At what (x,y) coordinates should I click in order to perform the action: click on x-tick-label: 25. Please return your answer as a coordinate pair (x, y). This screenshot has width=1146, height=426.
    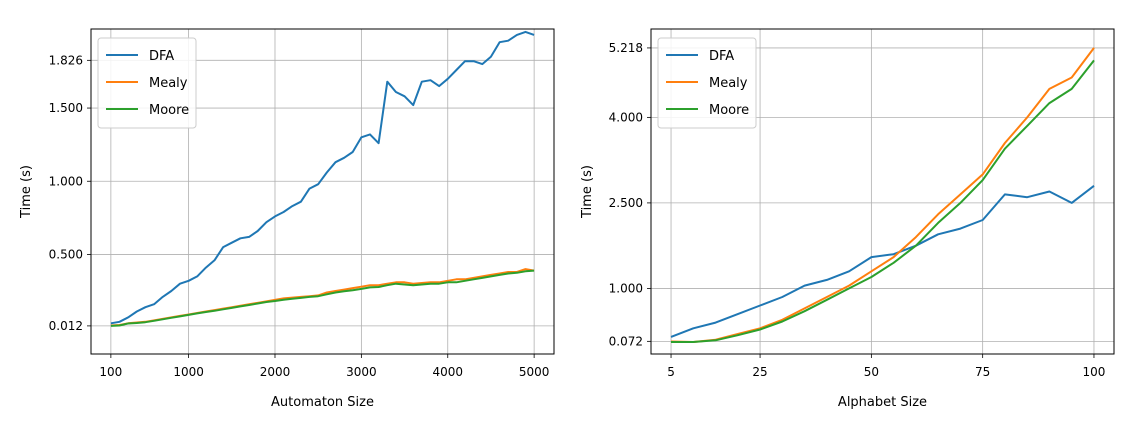
    Looking at the image, I should click on (759, 372).